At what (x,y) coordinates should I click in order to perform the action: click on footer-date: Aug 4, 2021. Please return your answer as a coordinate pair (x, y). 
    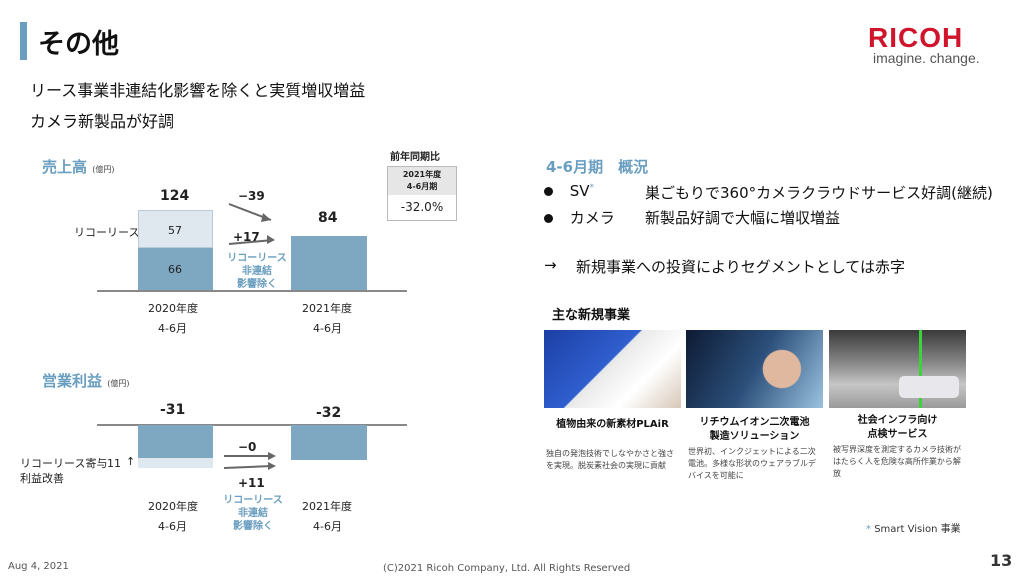
    Looking at the image, I should click on (38, 566).